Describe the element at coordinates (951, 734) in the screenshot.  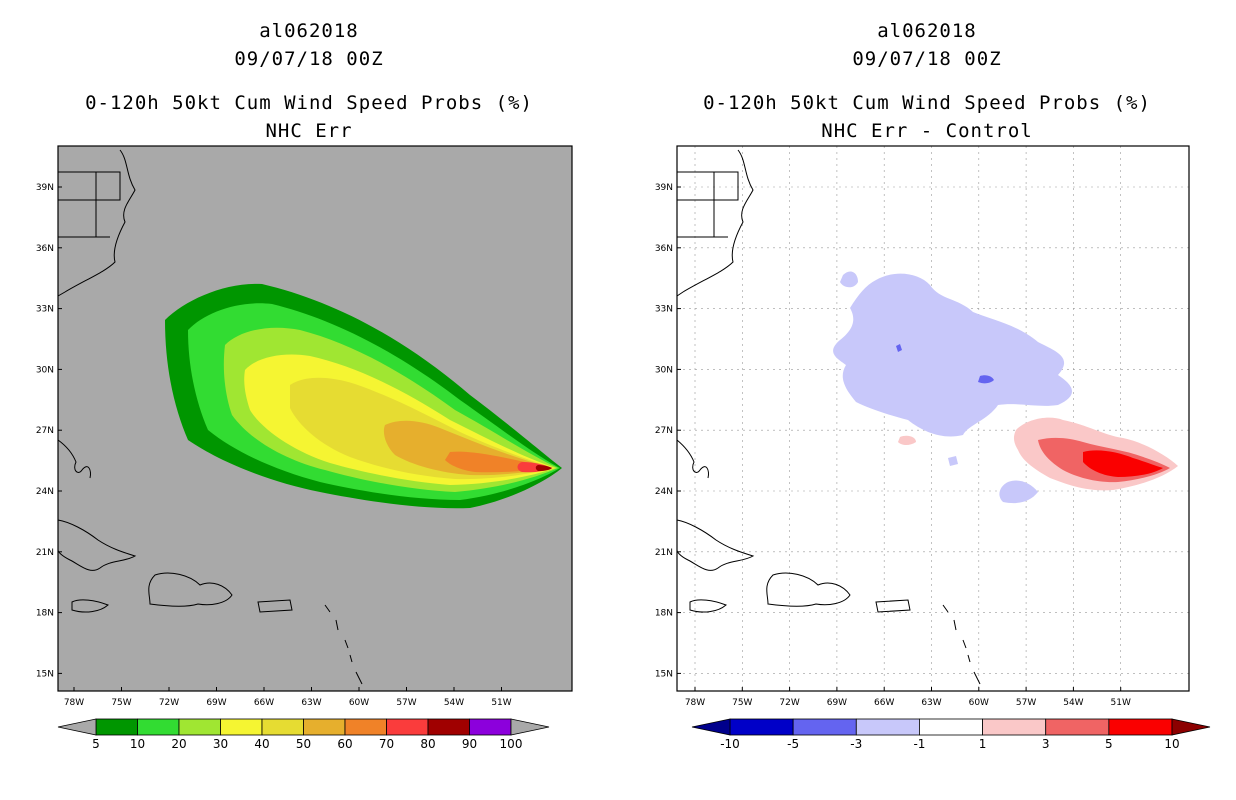
I see `colorbar: -10 -5 -3 -1 1 3 5 10` at that location.